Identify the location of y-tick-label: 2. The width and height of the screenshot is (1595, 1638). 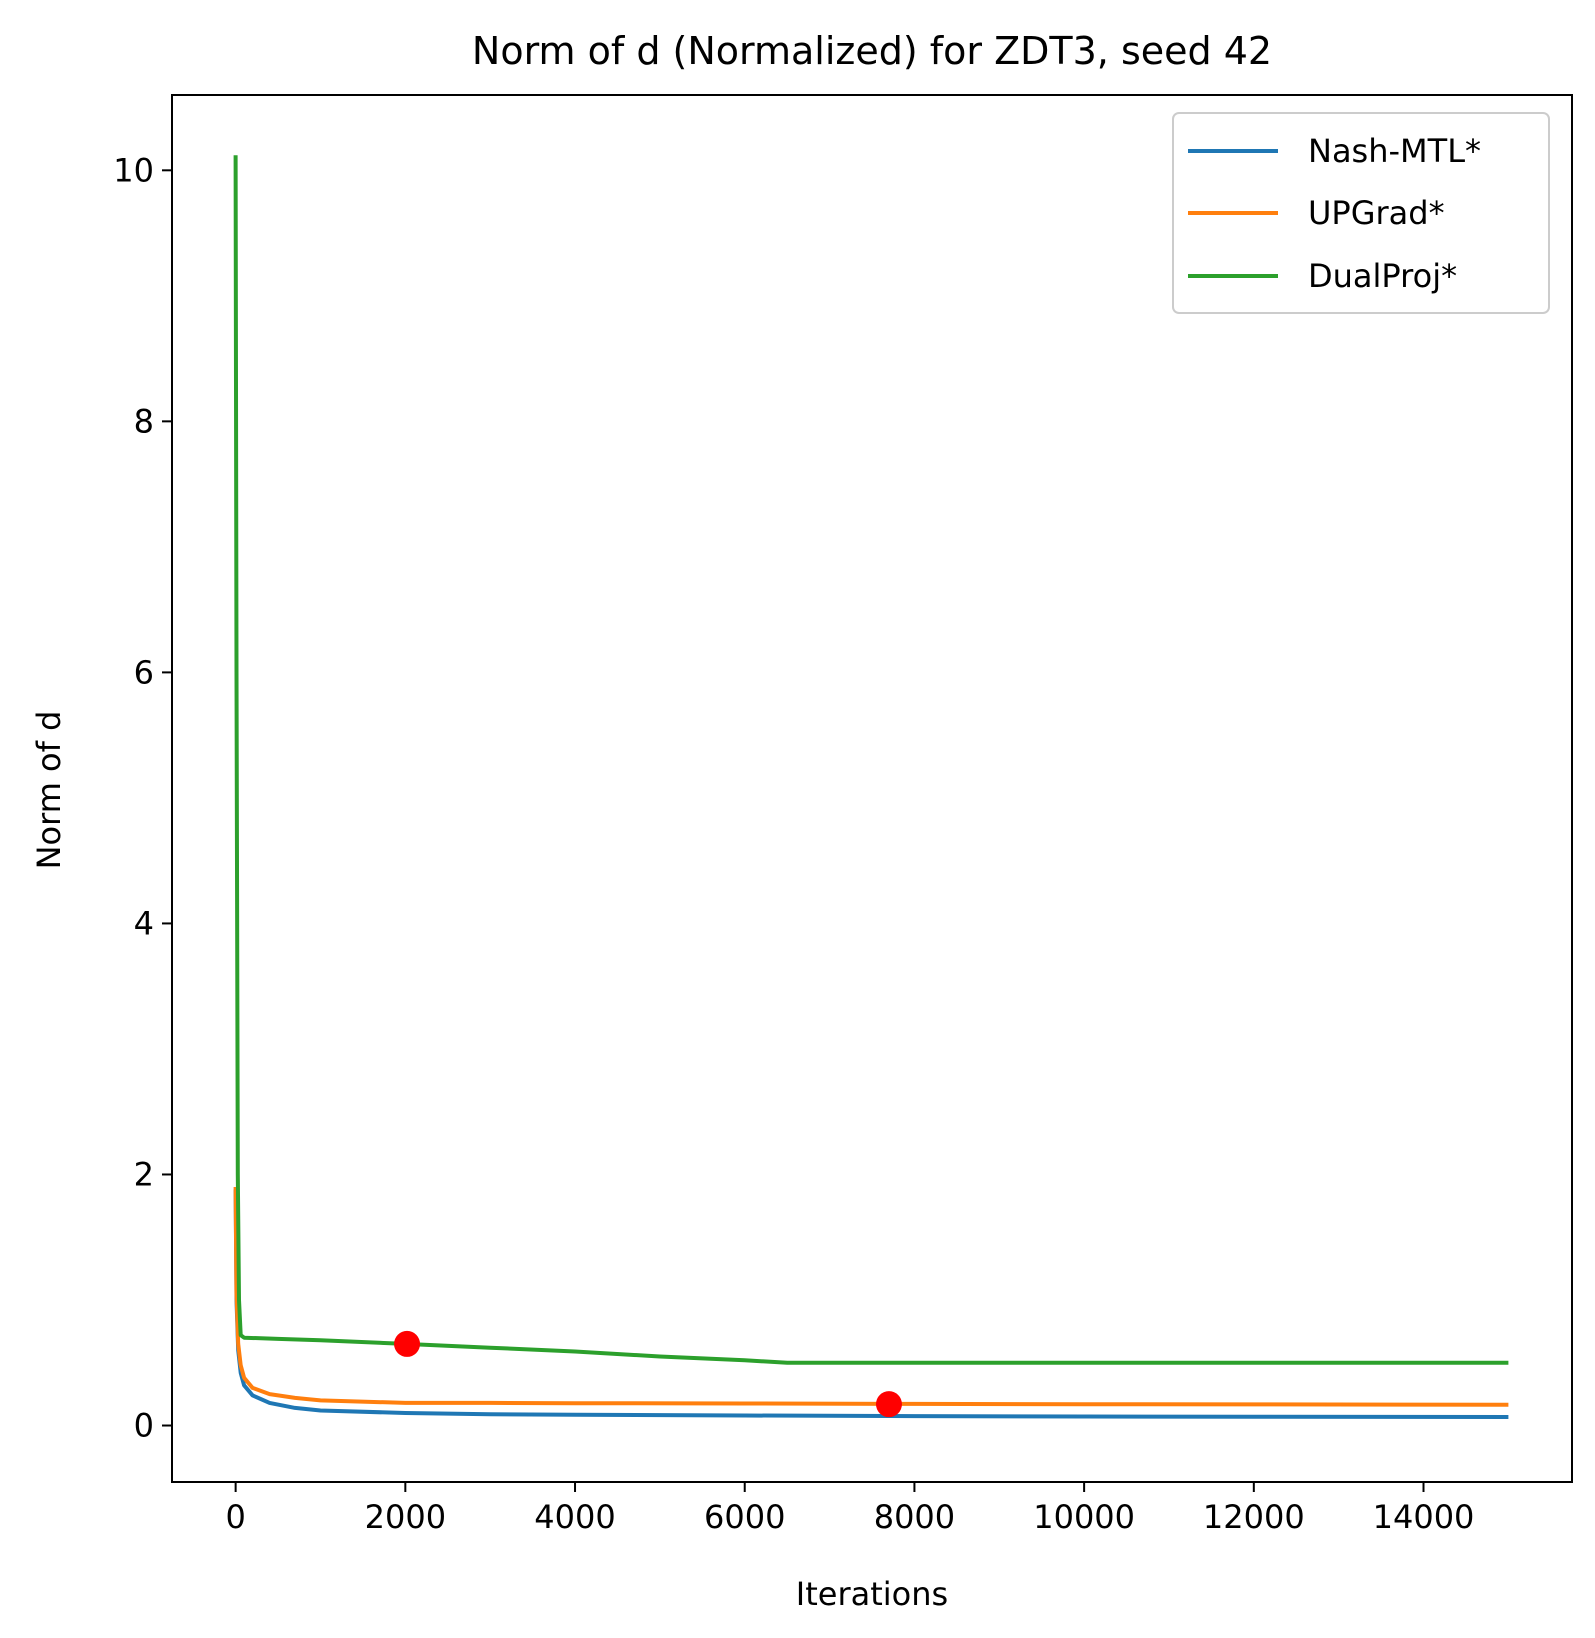
(144, 1174).